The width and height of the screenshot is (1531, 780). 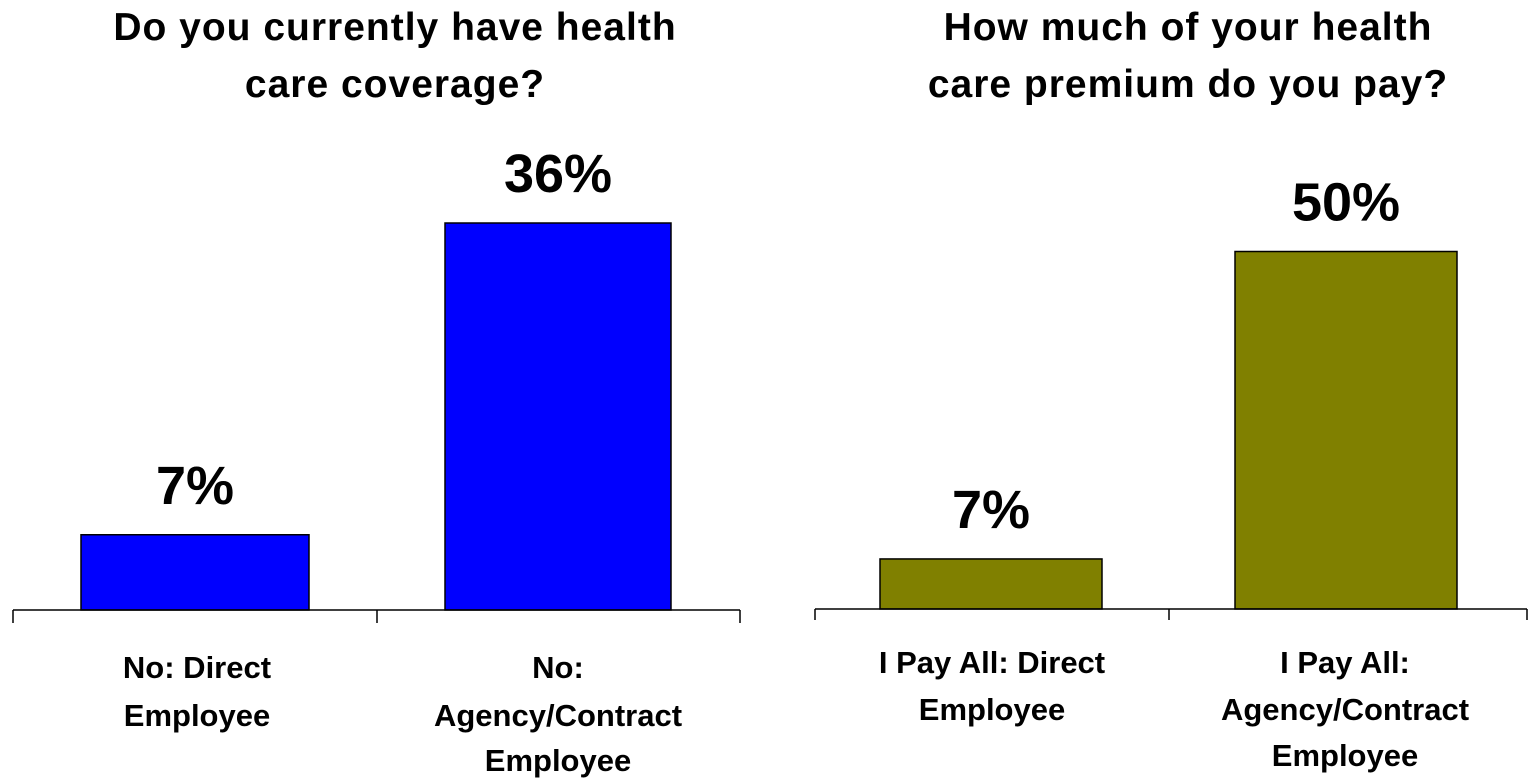 What do you see at coordinates (1345, 709) in the screenshot?
I see `premium-category-label-agency-line-2: Agency/Contract` at bounding box center [1345, 709].